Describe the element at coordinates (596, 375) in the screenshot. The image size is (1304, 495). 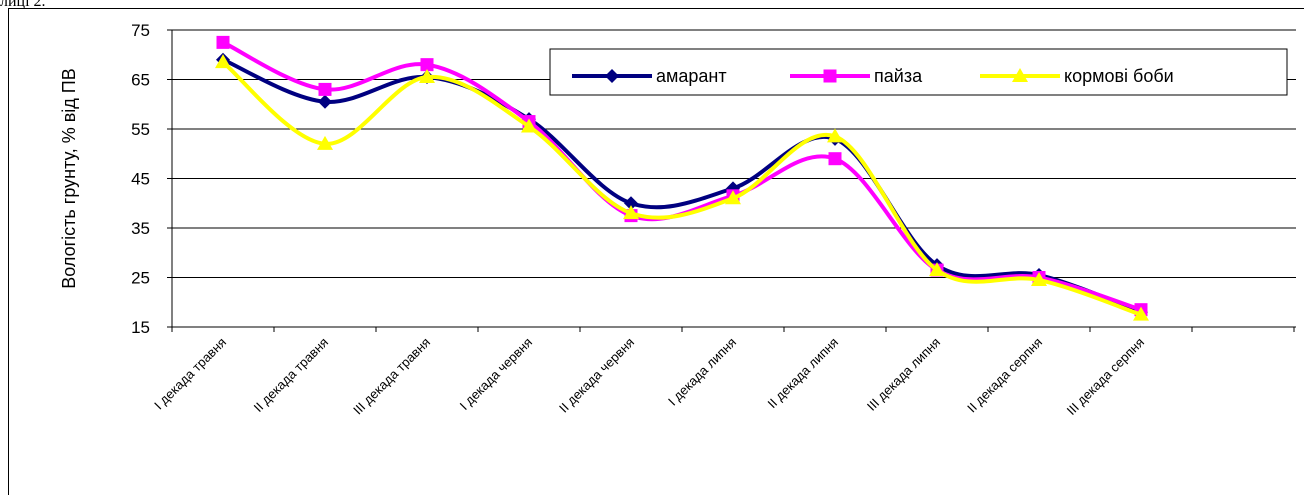
I see `x-tick-label: II декада червня` at that location.